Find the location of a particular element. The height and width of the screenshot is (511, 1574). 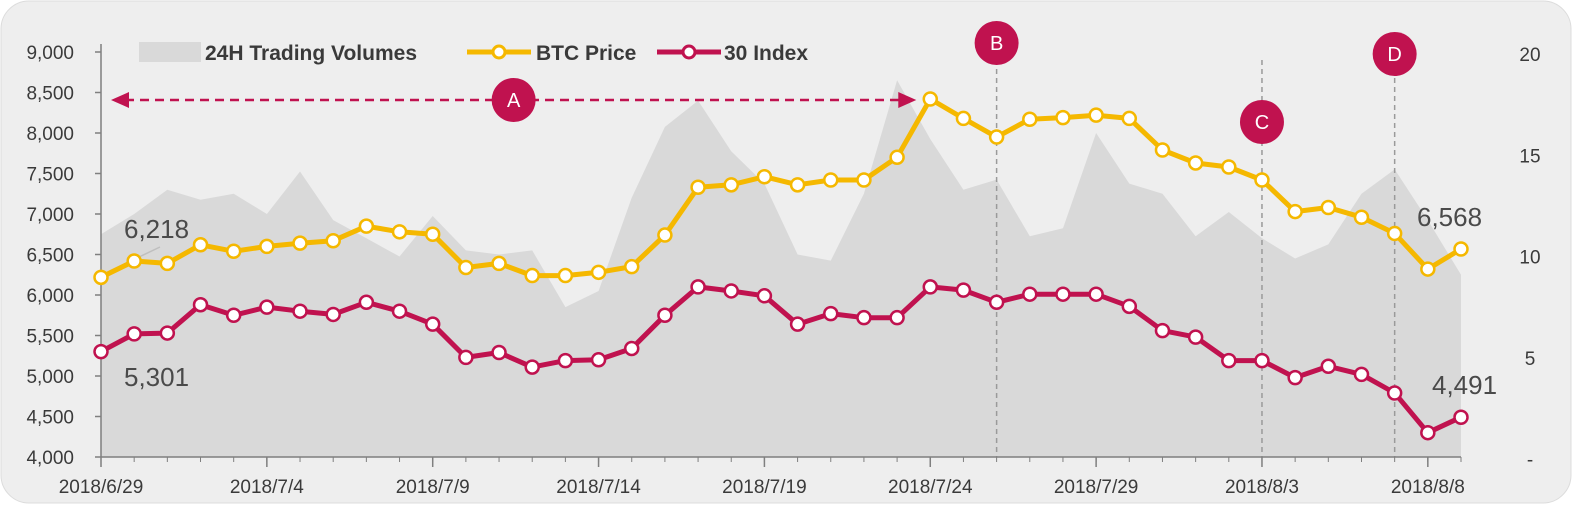

y-right-tick-label: 5 is located at coordinates (1530, 359).